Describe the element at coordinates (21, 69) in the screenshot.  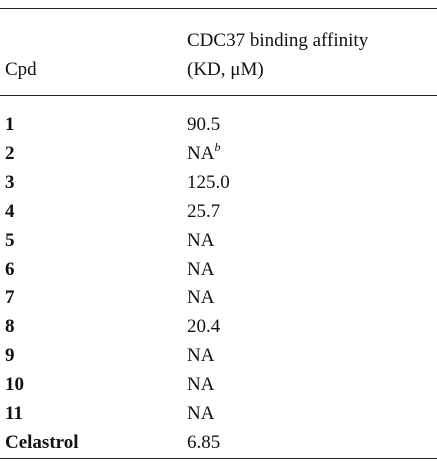
I see `header-cell: Cpd` at that location.